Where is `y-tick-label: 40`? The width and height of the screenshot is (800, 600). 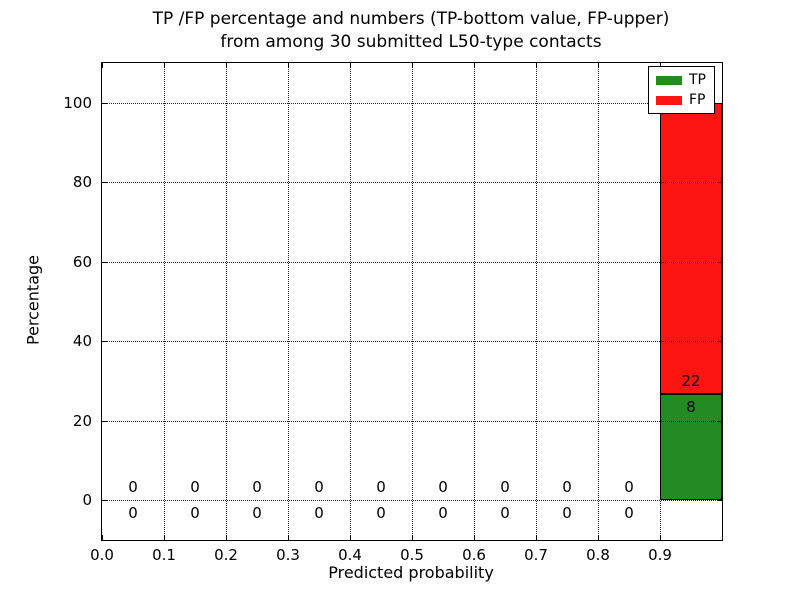
y-tick-label: 40 is located at coordinates (82, 341).